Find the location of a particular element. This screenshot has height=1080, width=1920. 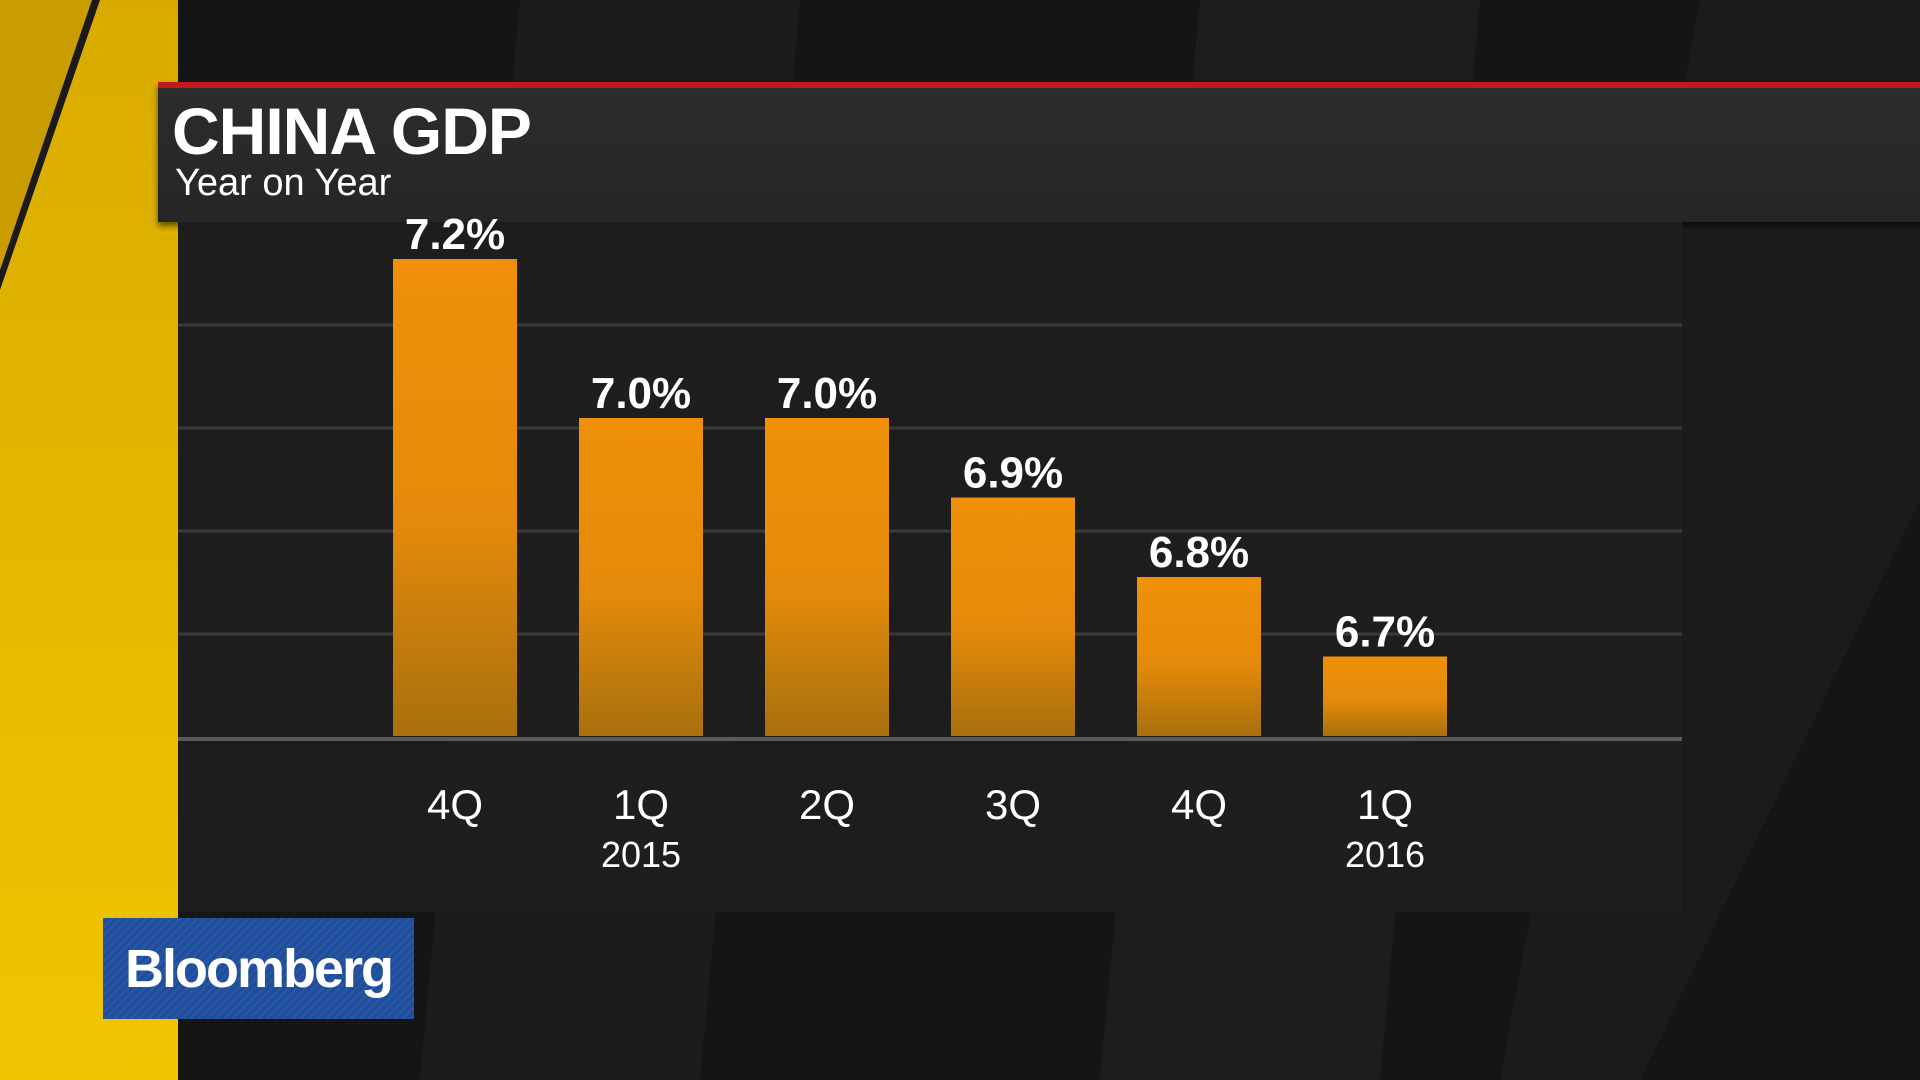

data-label: 7.2% is located at coordinates (455, 234).